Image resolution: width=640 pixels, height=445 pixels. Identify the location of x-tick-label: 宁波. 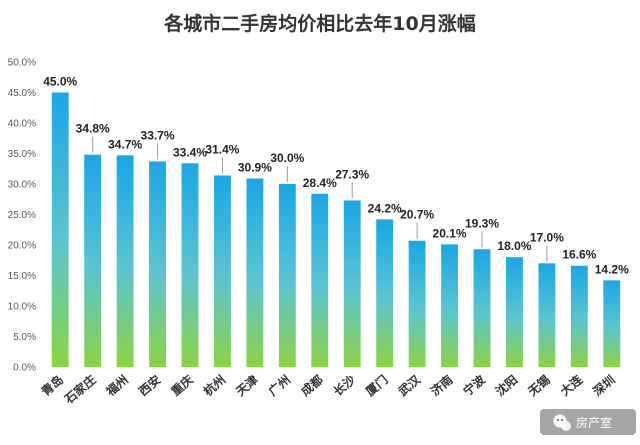
(474, 385).